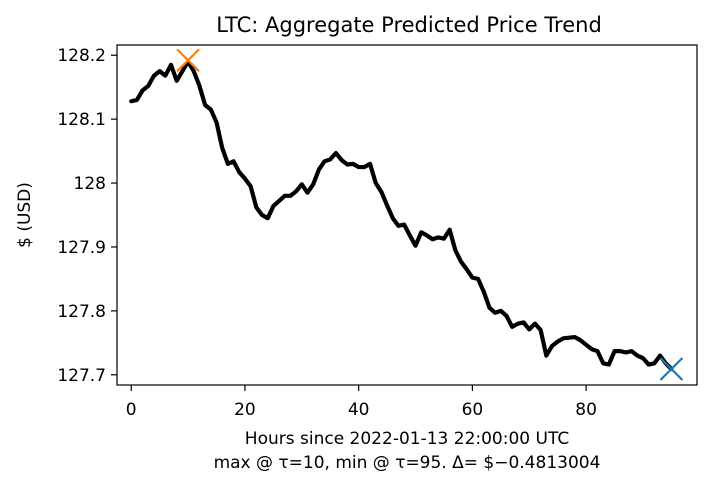 This screenshot has width=713, height=487. I want to click on y-tick-label: 127.9, so click(81, 248).